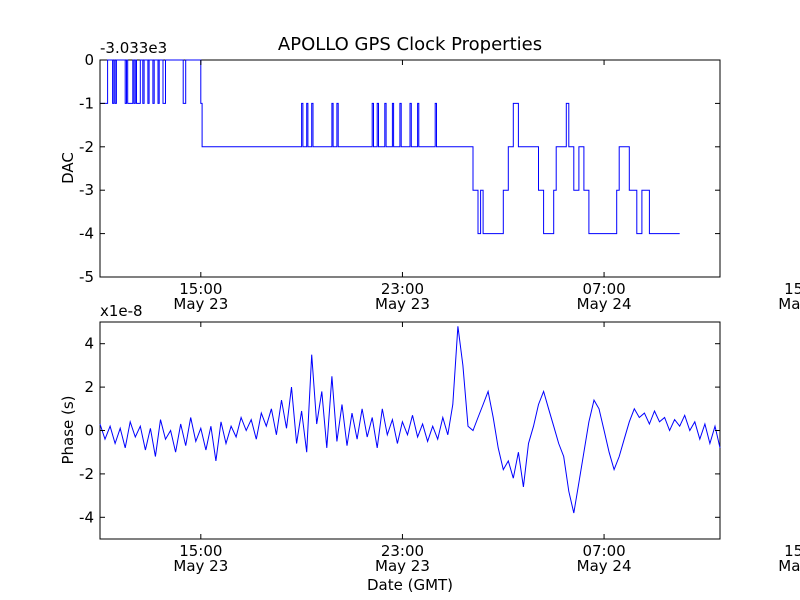 The image size is (800, 600). I want to click on phase-x-axis-label: Date (GMT), so click(410, 585).